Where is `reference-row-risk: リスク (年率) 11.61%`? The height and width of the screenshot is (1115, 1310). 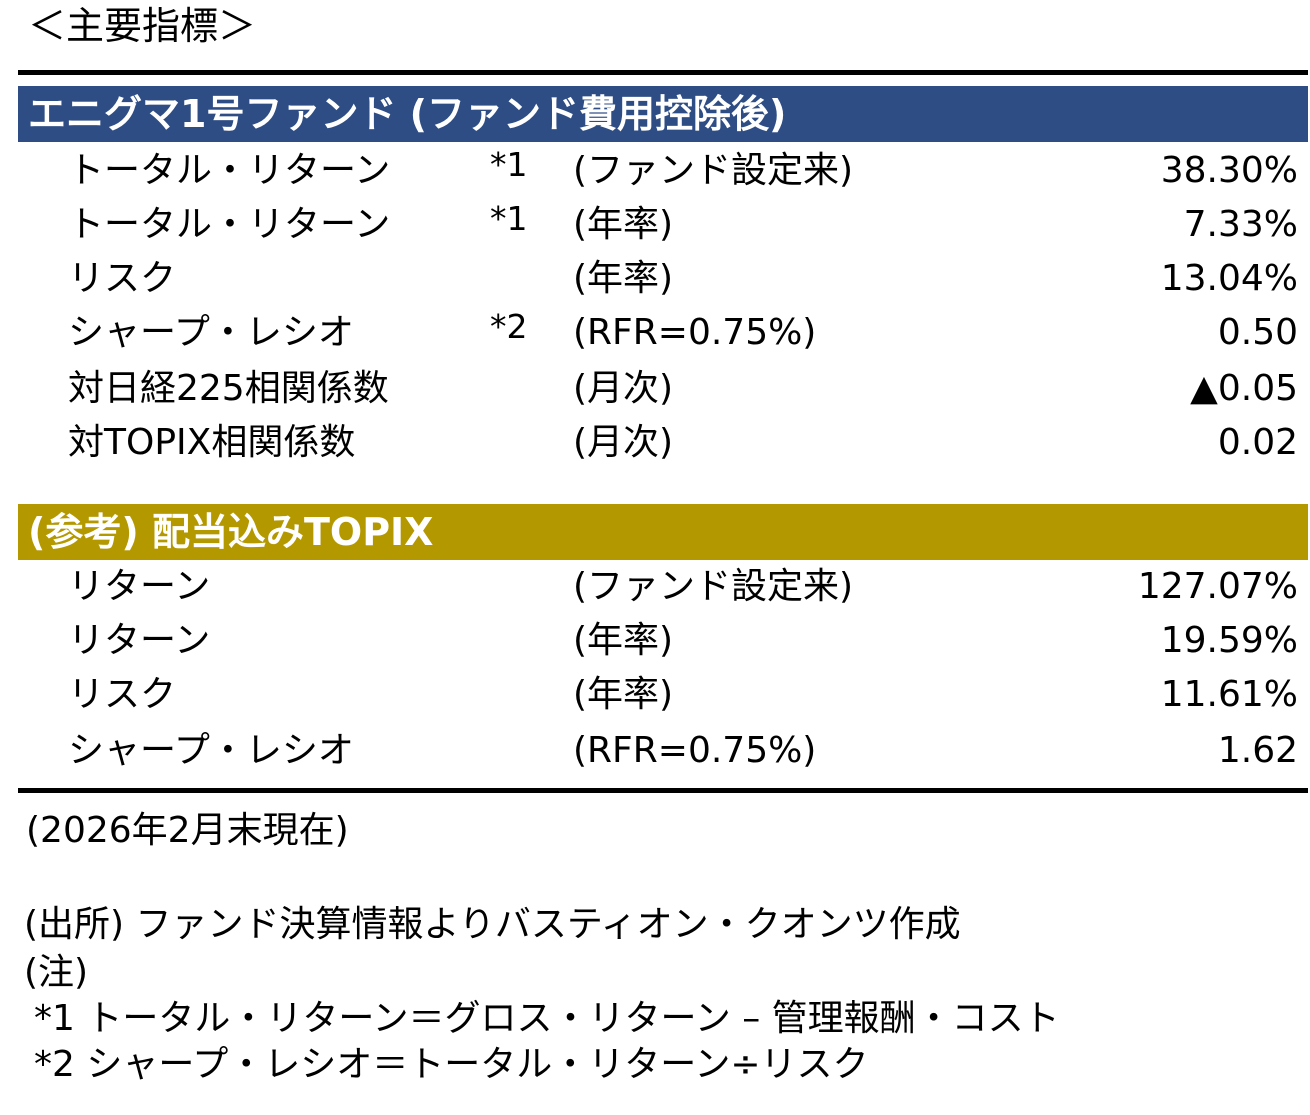 reference-row-risk: リスク (年率) 11.61% is located at coordinates (663, 695).